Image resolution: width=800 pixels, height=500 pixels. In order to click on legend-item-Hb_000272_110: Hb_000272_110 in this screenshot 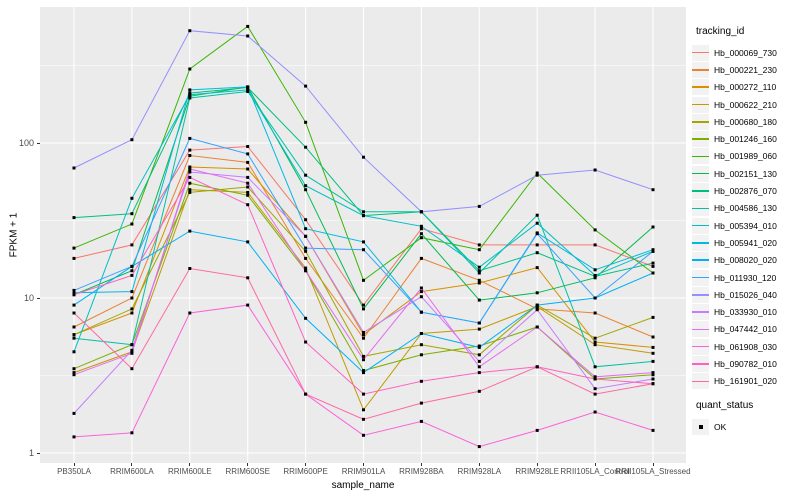, I will do `click(745, 87)`.